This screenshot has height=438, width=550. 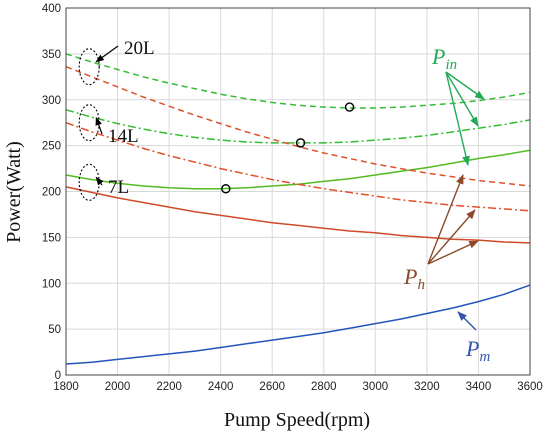 What do you see at coordinates (288, 148) in the screenshot?
I see `marker-layer` at bounding box center [288, 148].